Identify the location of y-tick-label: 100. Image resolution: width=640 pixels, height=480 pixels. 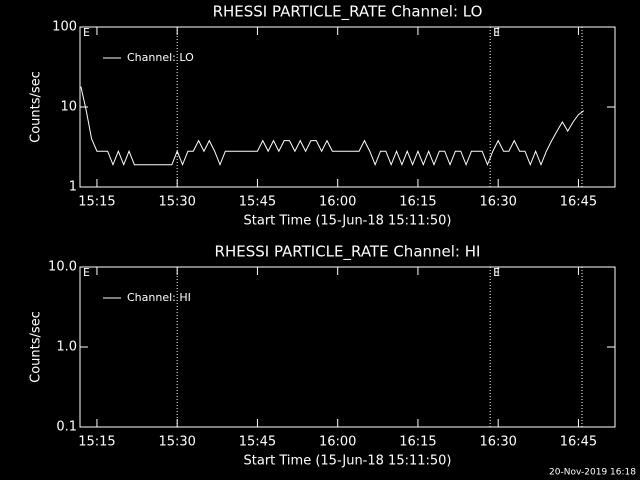
(64, 27).